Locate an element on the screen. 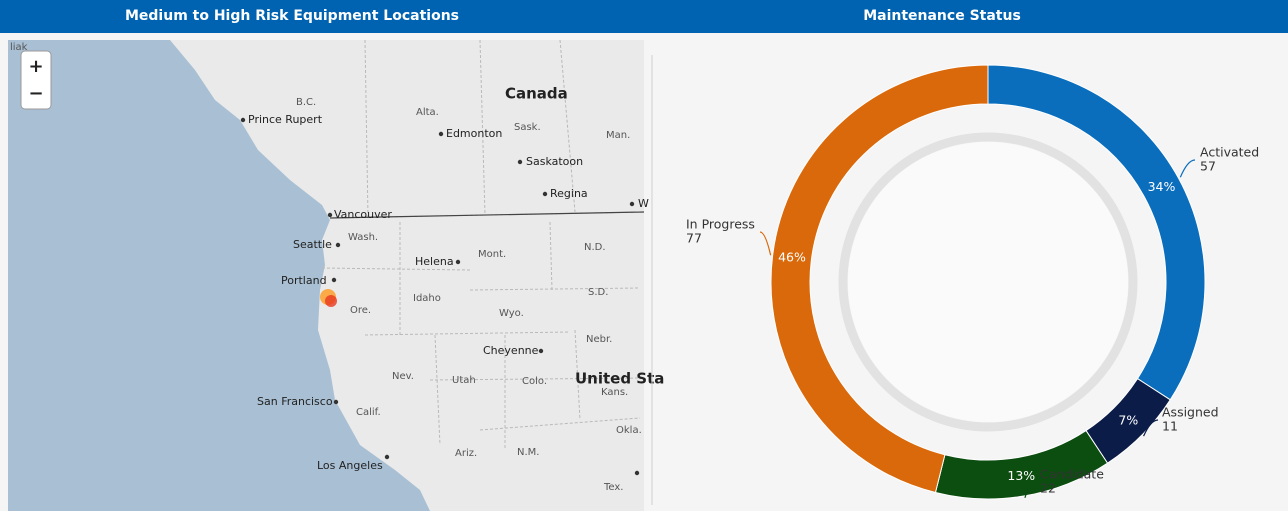  map-label: Alta. is located at coordinates (427, 112).